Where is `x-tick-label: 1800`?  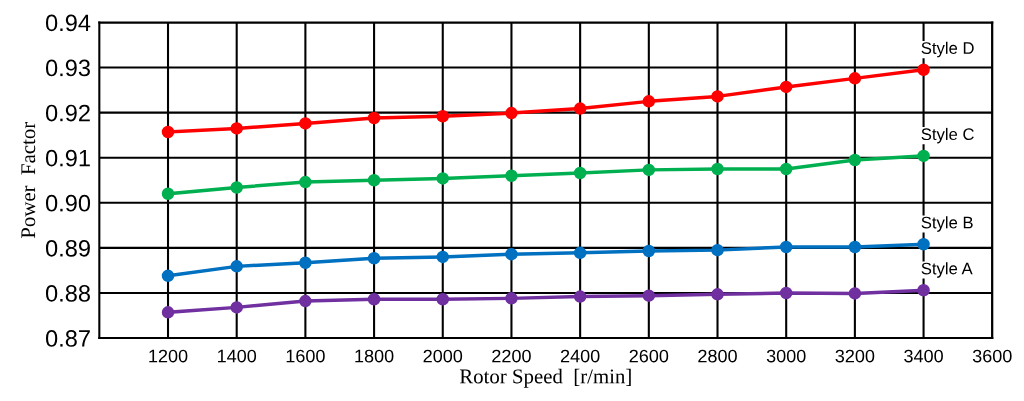
x-tick-label: 1800 is located at coordinates (374, 356).